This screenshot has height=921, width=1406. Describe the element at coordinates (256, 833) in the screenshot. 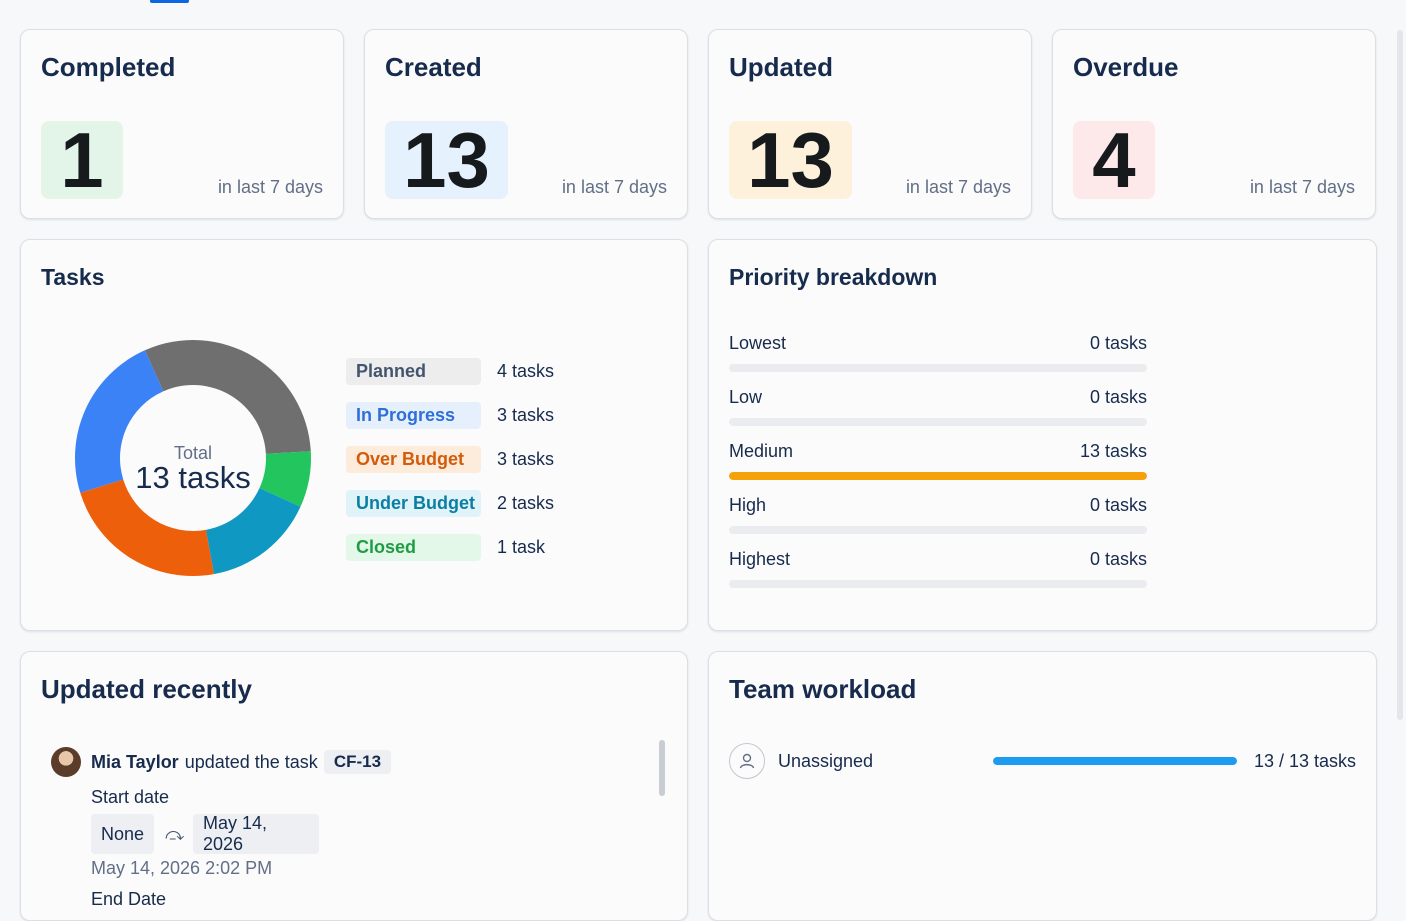

I see `new-value-chip: May 14, 2026` at that location.